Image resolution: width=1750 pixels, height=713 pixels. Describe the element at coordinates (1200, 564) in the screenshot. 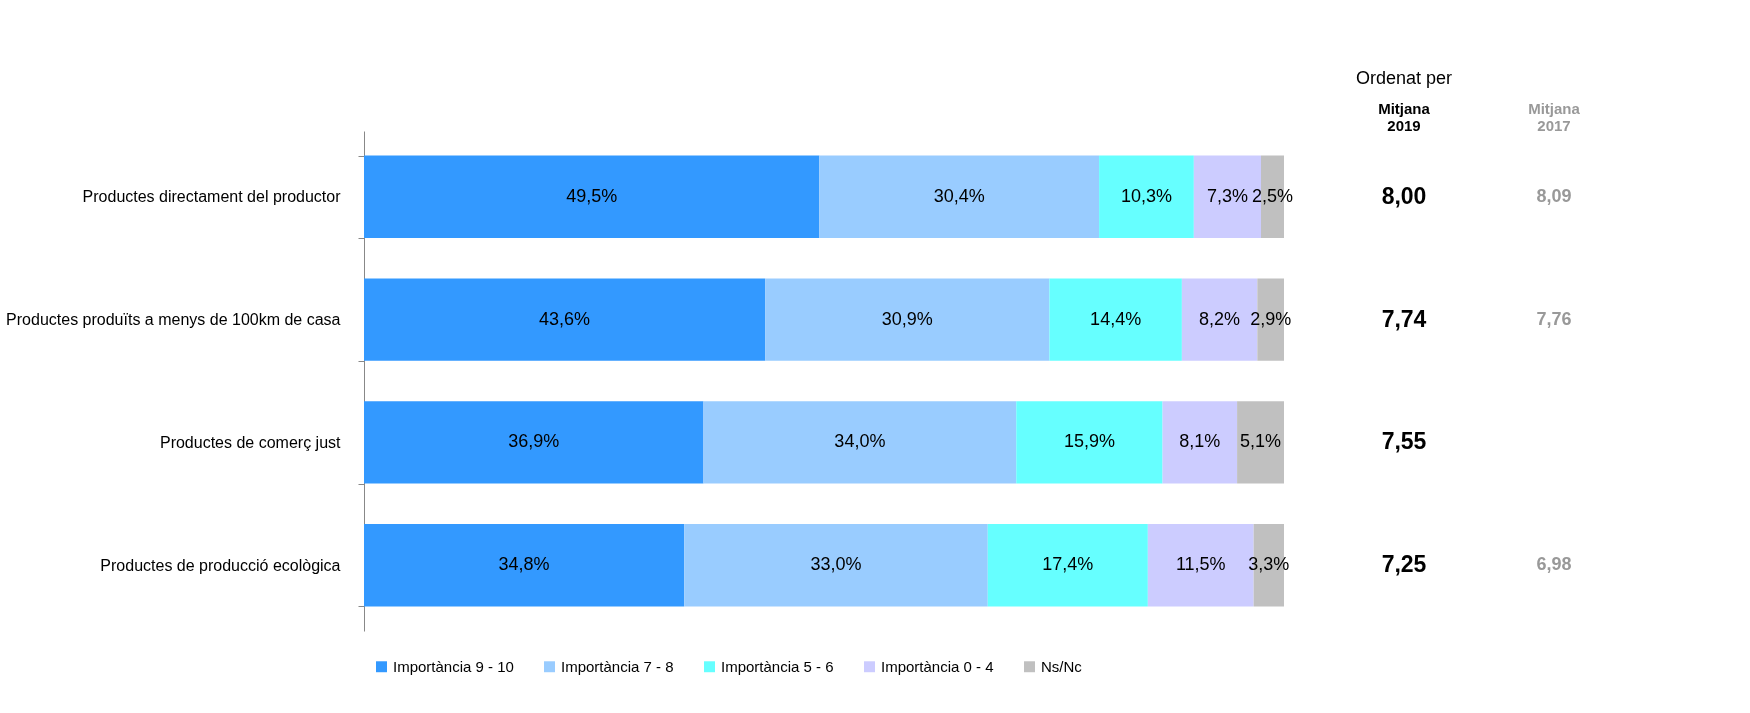

I see `data-label: 11,5%` at that location.